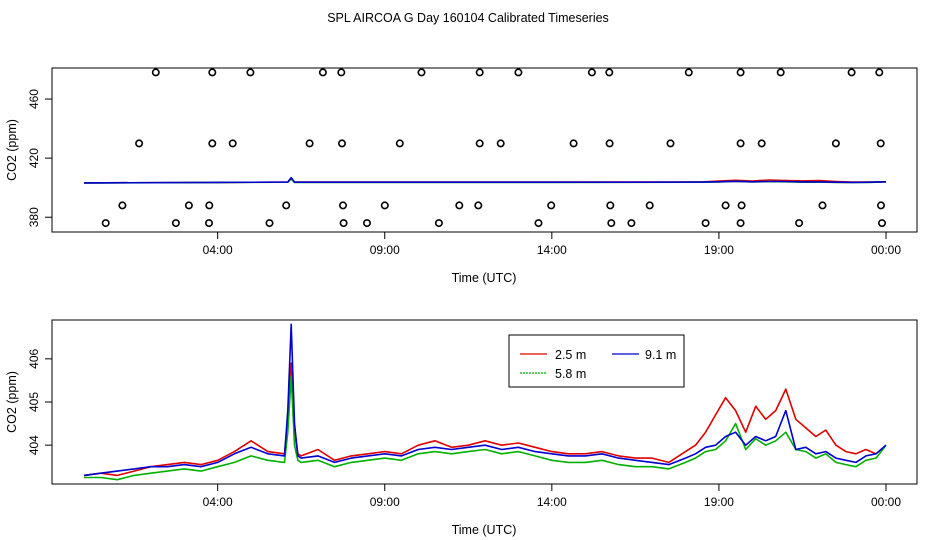 This screenshot has height=540, width=936. What do you see at coordinates (385, 250) in the screenshot?
I see `top-x-tick-label: 09:00` at bounding box center [385, 250].